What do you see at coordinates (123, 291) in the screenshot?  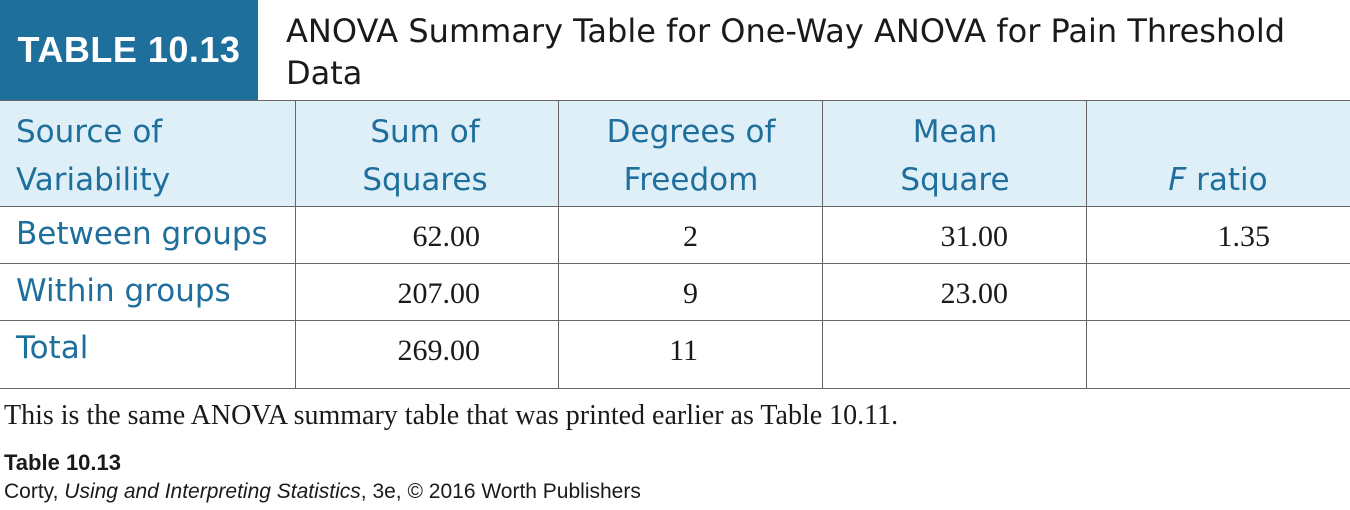 I see `row-source-within: Within groups` at bounding box center [123, 291].